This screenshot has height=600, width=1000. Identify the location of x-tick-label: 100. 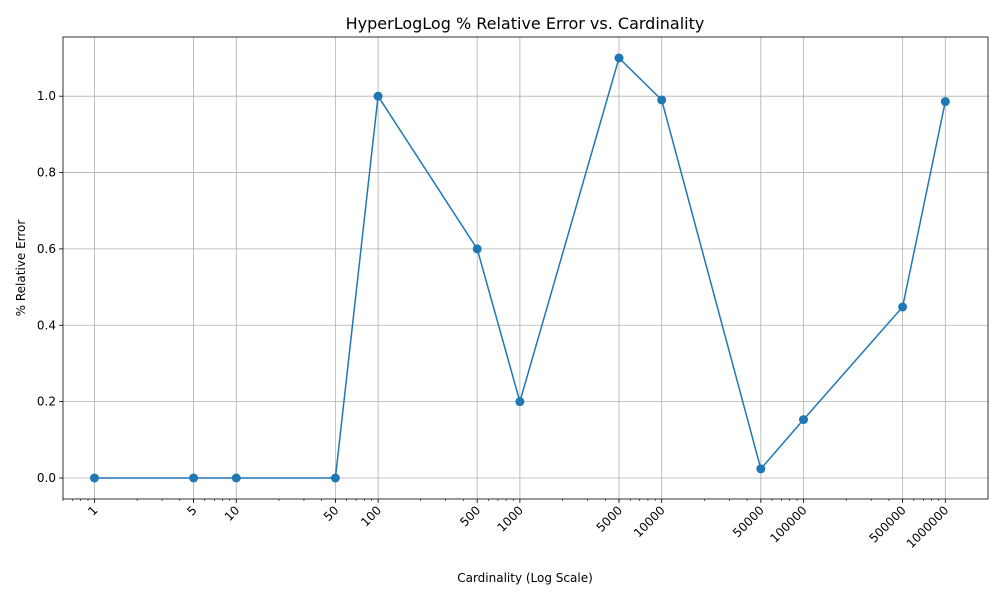
(371, 516).